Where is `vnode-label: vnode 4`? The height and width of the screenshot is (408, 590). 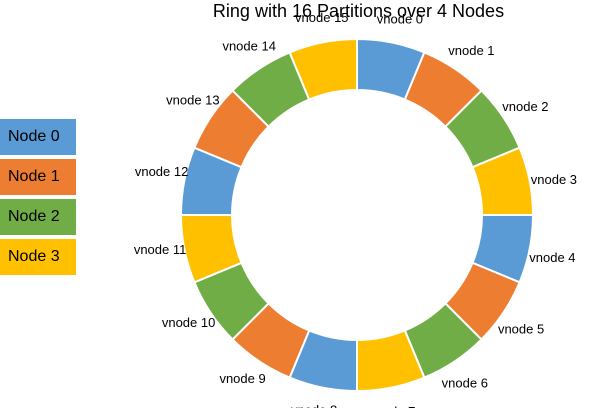
vnode-label: vnode 4 is located at coordinates (552, 257).